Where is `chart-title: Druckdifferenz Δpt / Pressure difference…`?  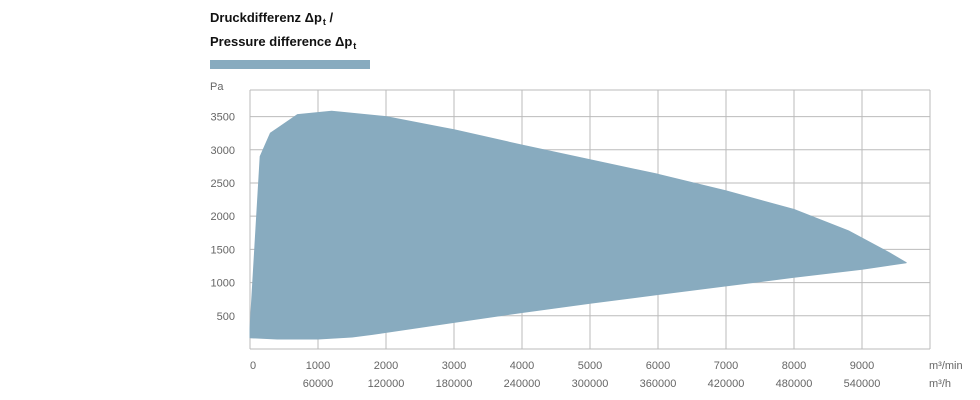 chart-title: Druckdifferenz Δpt / Pressure difference… is located at coordinates (283, 32).